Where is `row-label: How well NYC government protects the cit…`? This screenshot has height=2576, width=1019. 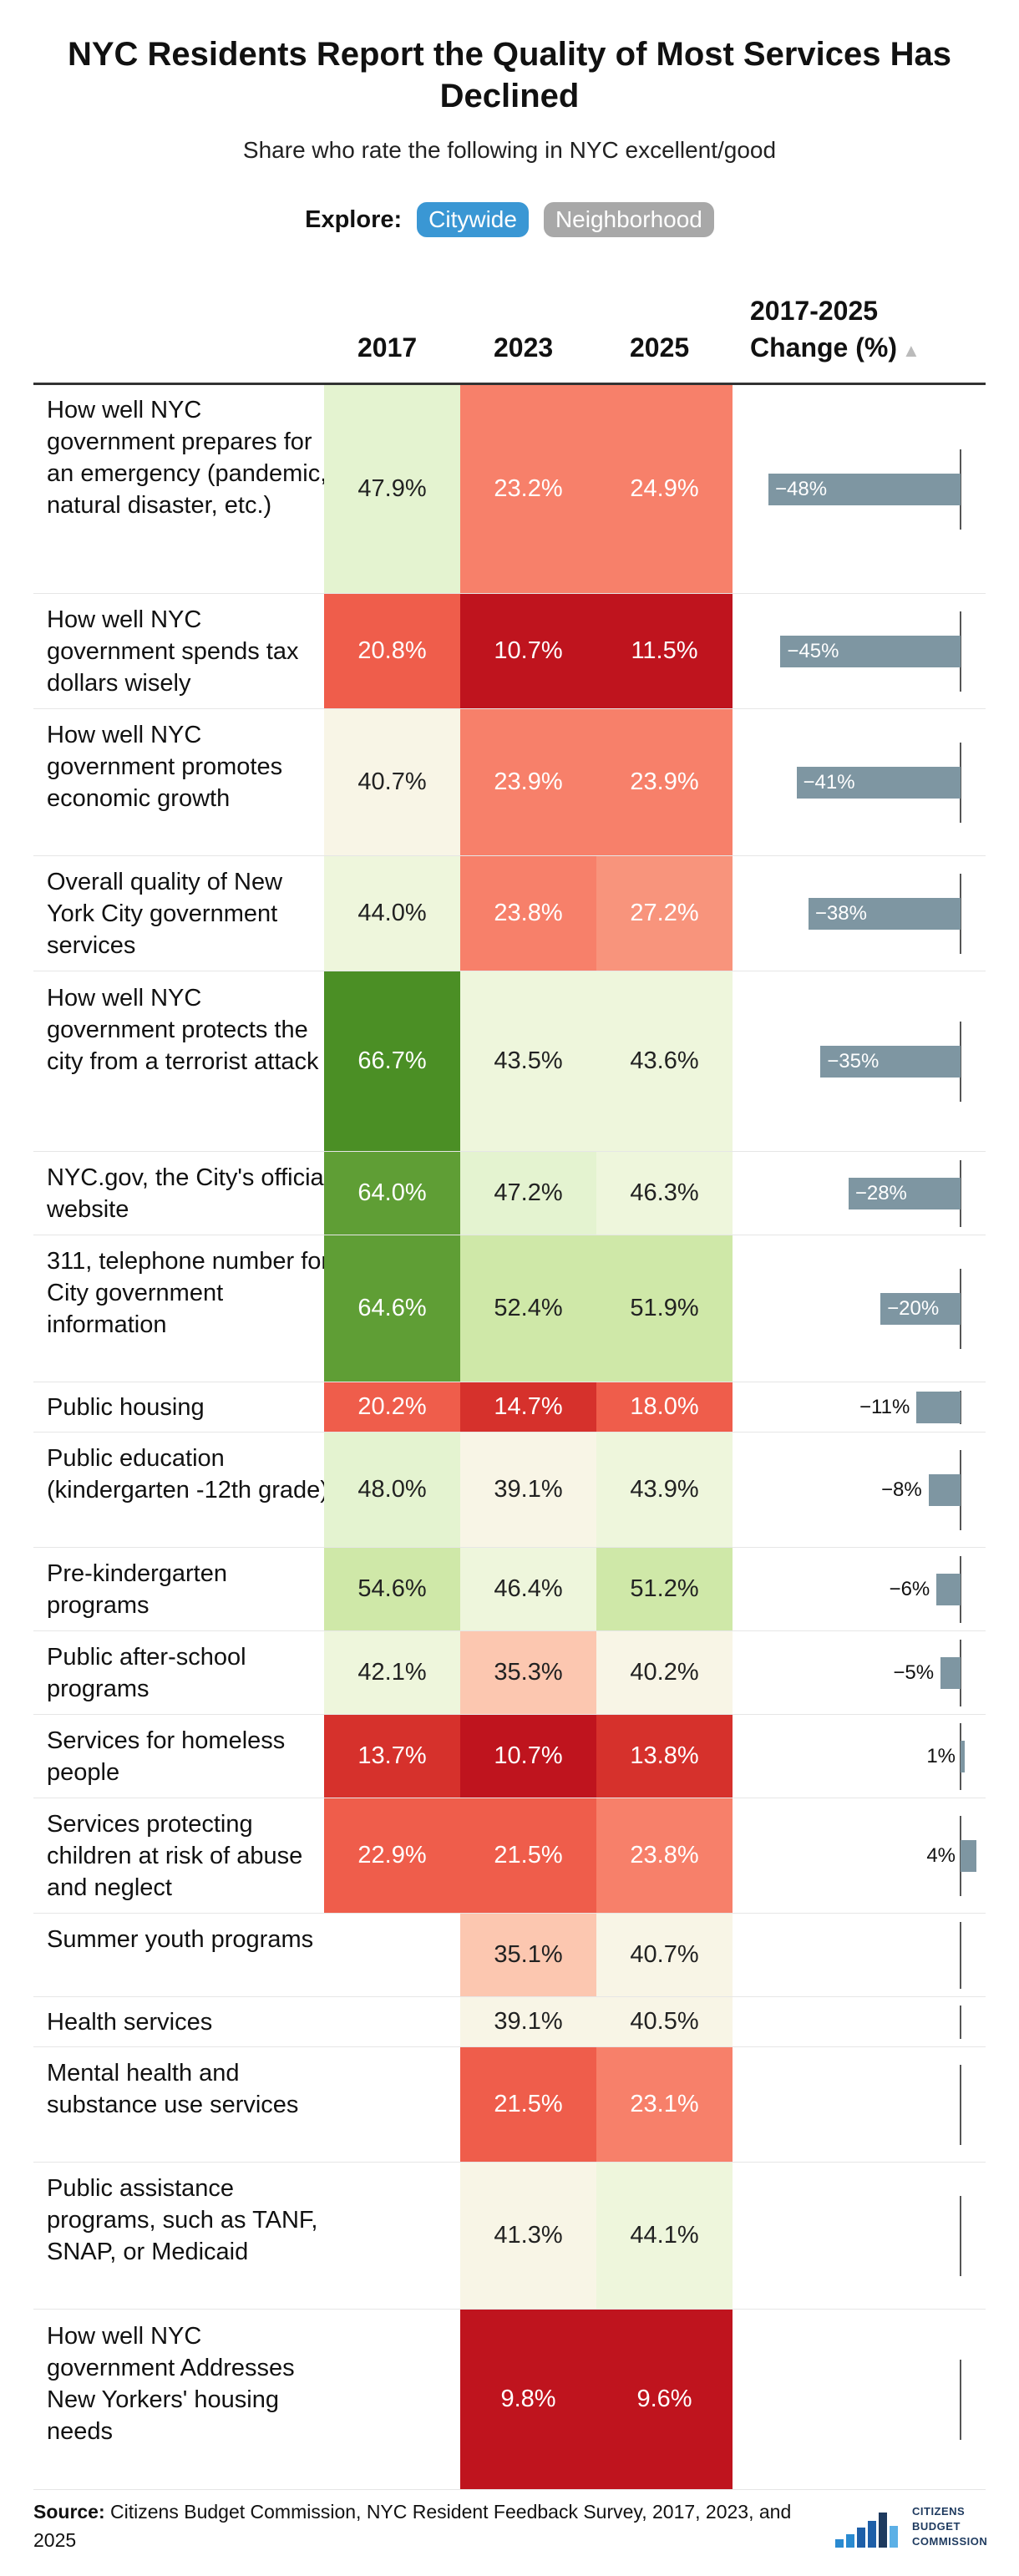
row-label: How well NYC government protects the cit… is located at coordinates (183, 1030).